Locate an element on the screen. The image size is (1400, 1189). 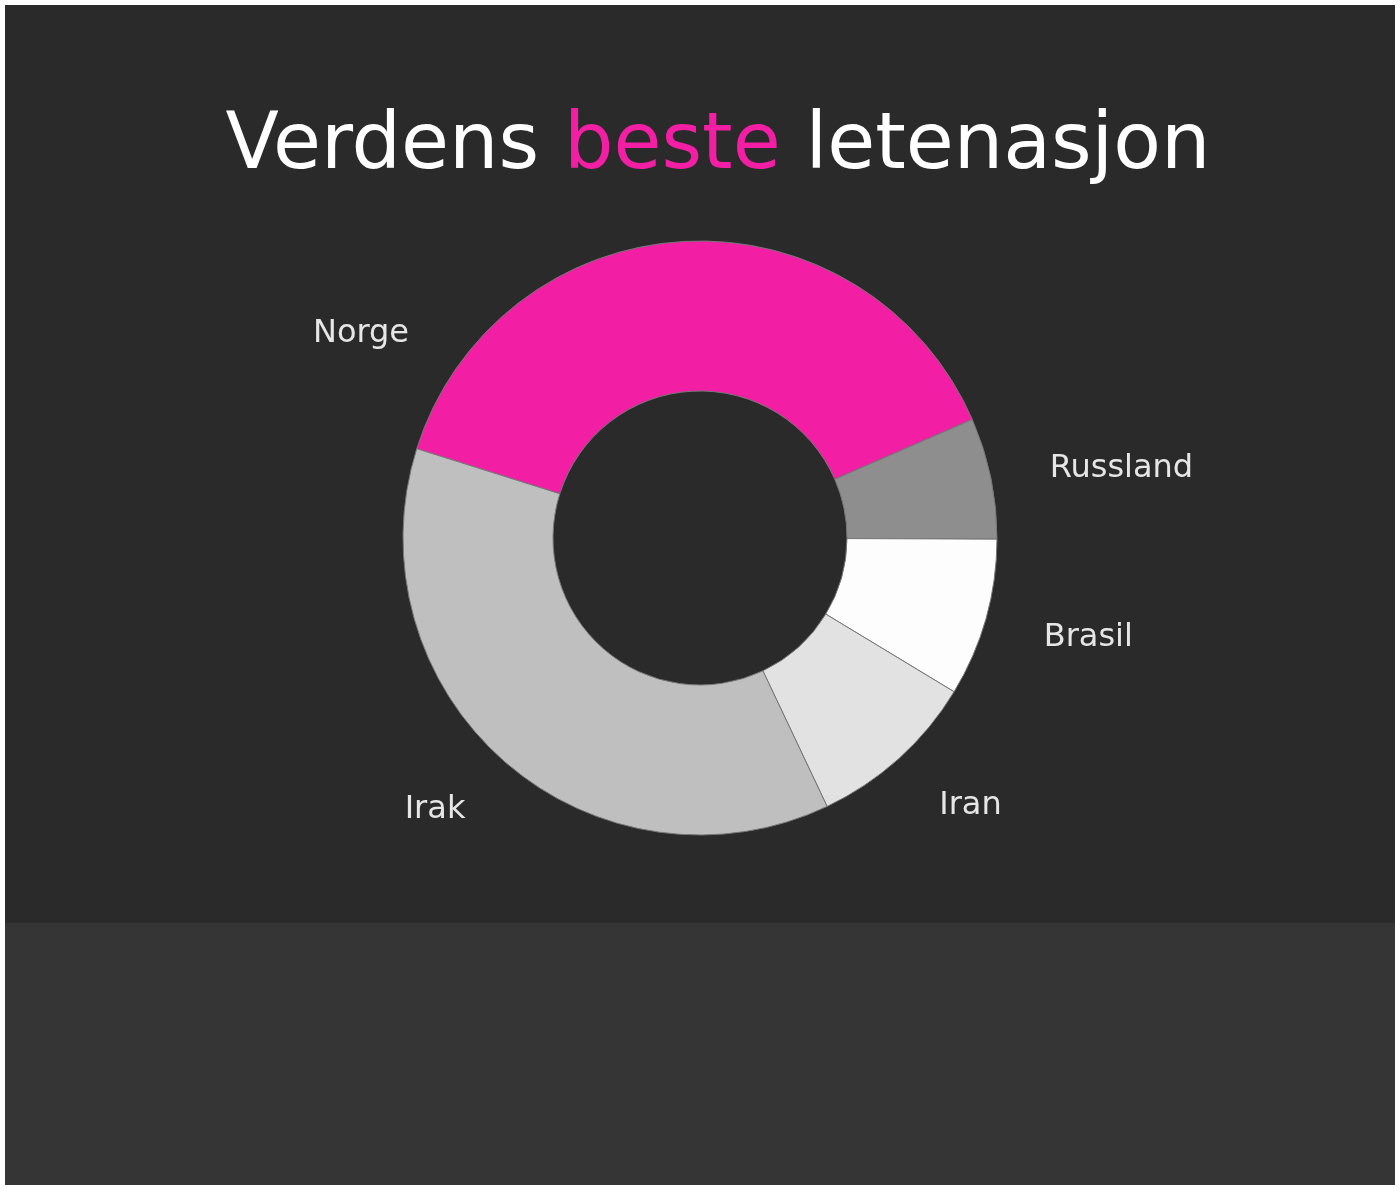
slice-label: Irak is located at coordinates (435, 807).